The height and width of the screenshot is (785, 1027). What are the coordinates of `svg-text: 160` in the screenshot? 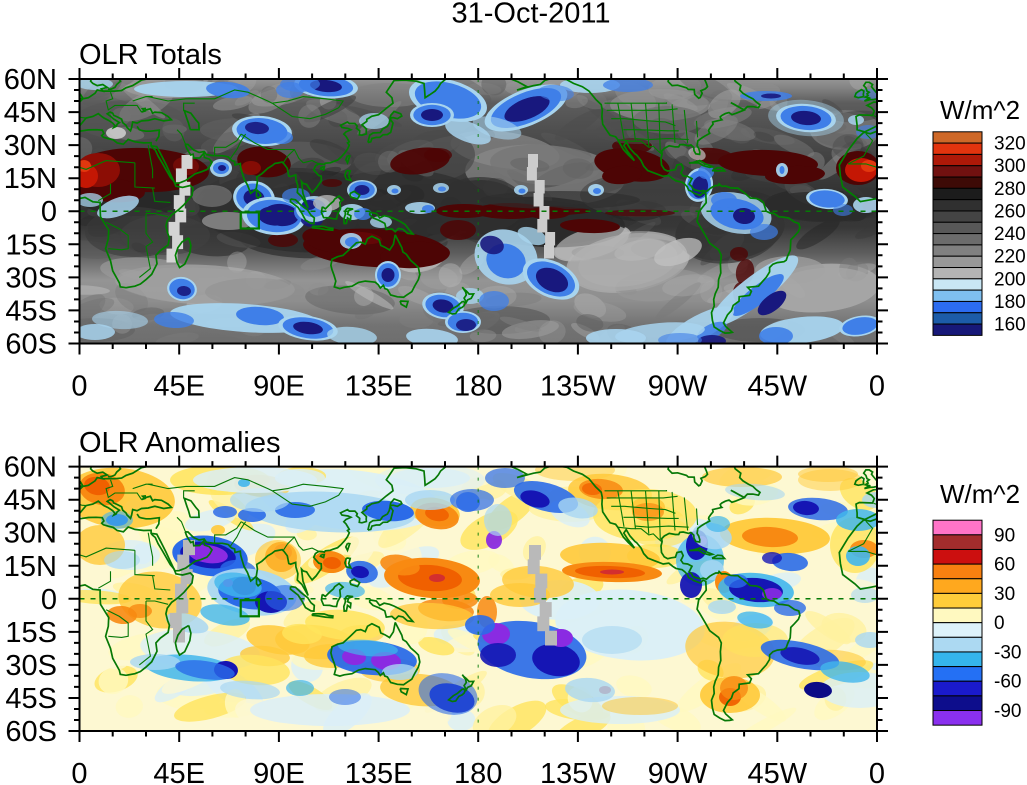 It's located at (1010, 325).